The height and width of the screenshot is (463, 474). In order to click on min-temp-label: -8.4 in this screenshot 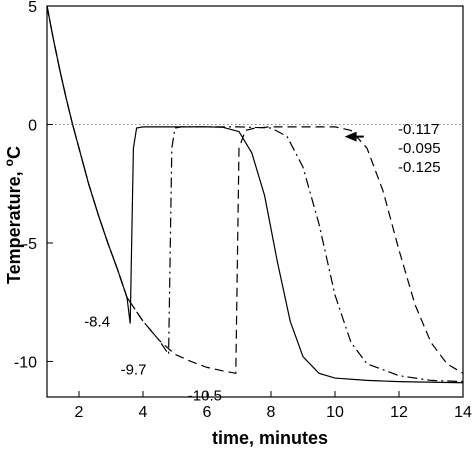, I will do `click(97, 322)`.